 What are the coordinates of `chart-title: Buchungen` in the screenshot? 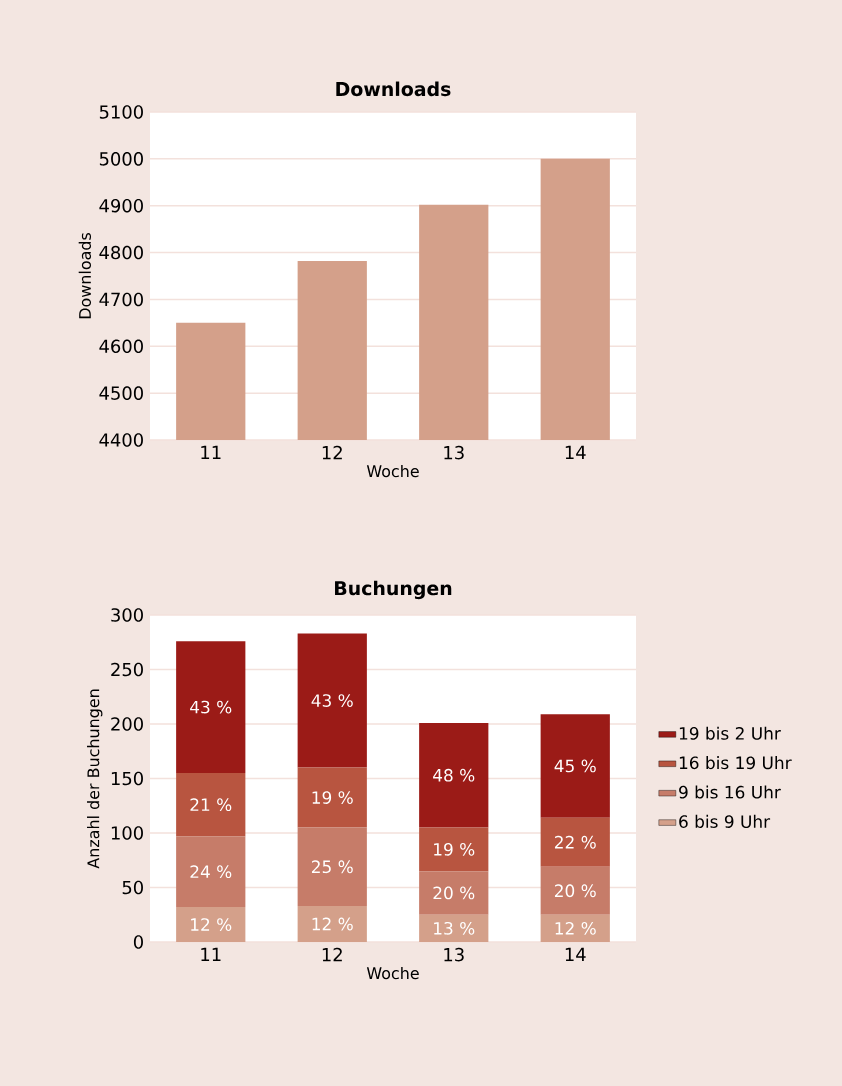 It's located at (393, 590).